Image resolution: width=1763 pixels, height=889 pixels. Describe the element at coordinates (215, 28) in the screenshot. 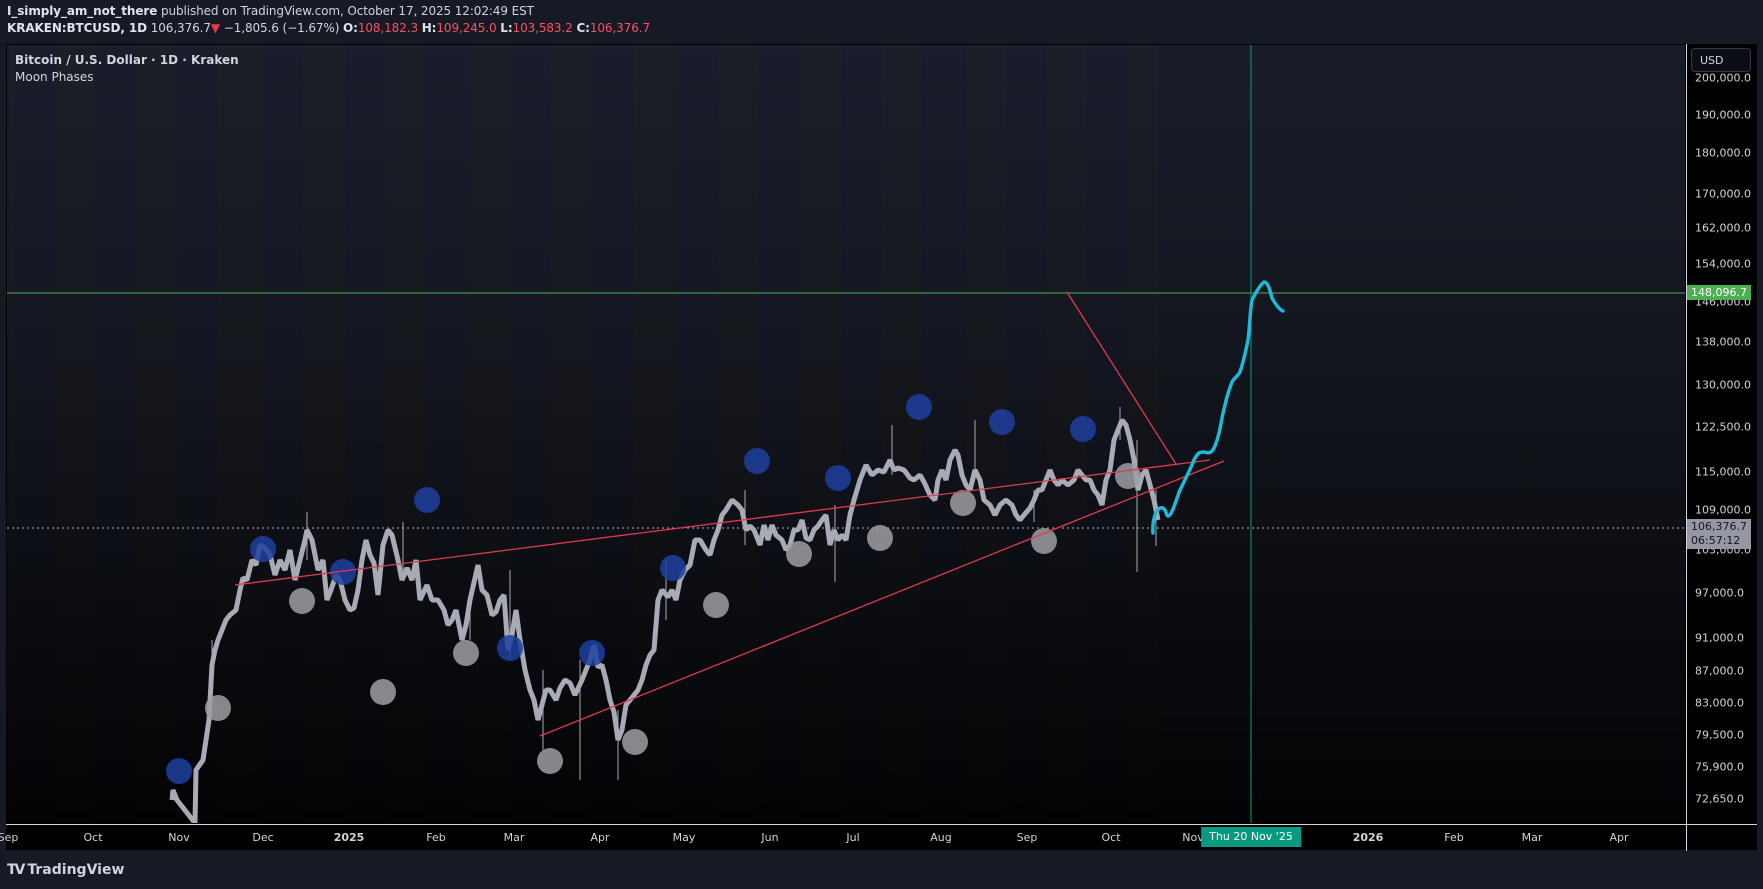

I see `down-arrow-icon: ▼` at that location.